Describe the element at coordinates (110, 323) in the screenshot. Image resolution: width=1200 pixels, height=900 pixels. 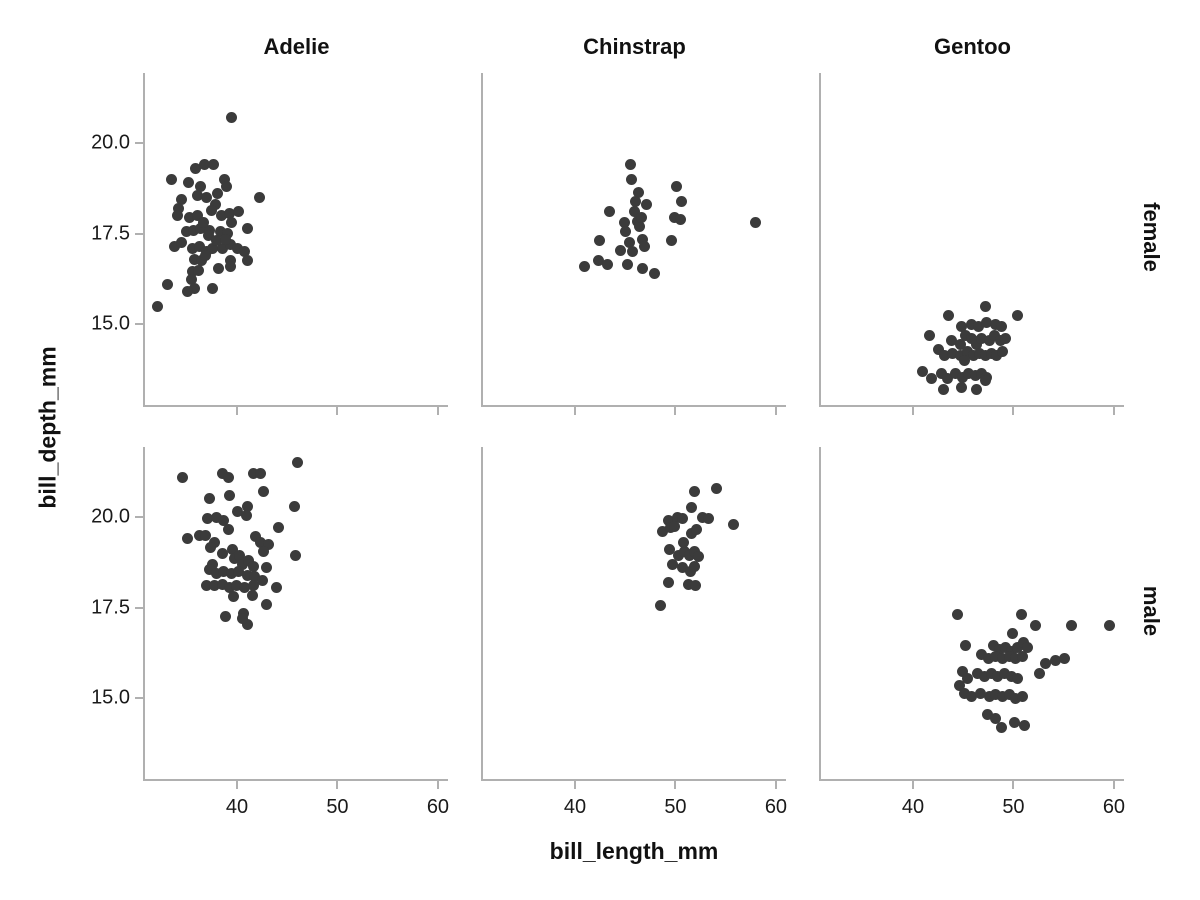
I see `y-tick-label: 15.0` at that location.